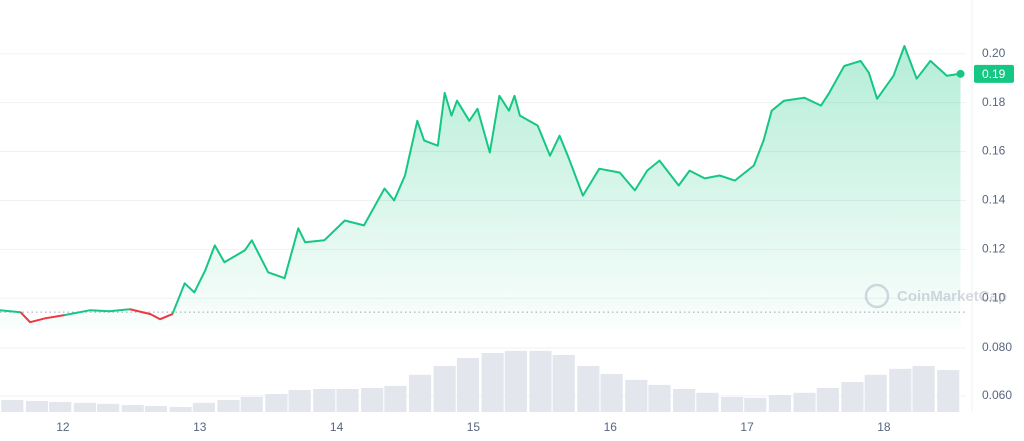 This screenshot has height=441, width=1024. Describe the element at coordinates (997, 395) in the screenshot. I see `y-tick-label: 0.060` at that location.